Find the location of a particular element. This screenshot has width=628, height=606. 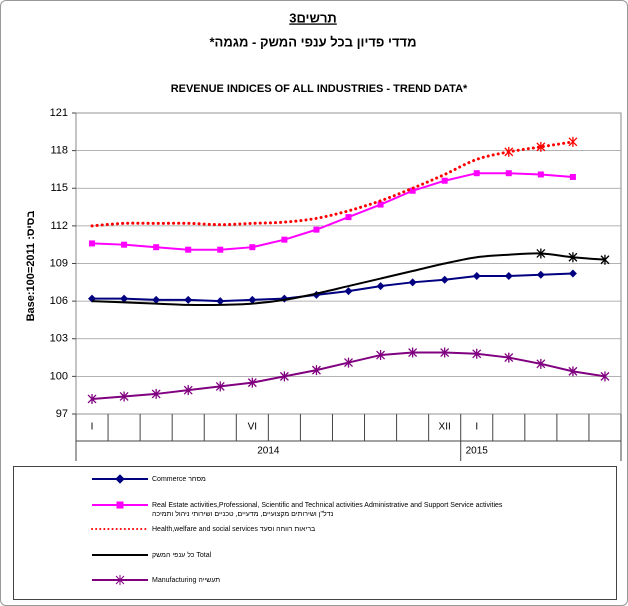

legend-label: Commerce מסחר is located at coordinates (179, 479).